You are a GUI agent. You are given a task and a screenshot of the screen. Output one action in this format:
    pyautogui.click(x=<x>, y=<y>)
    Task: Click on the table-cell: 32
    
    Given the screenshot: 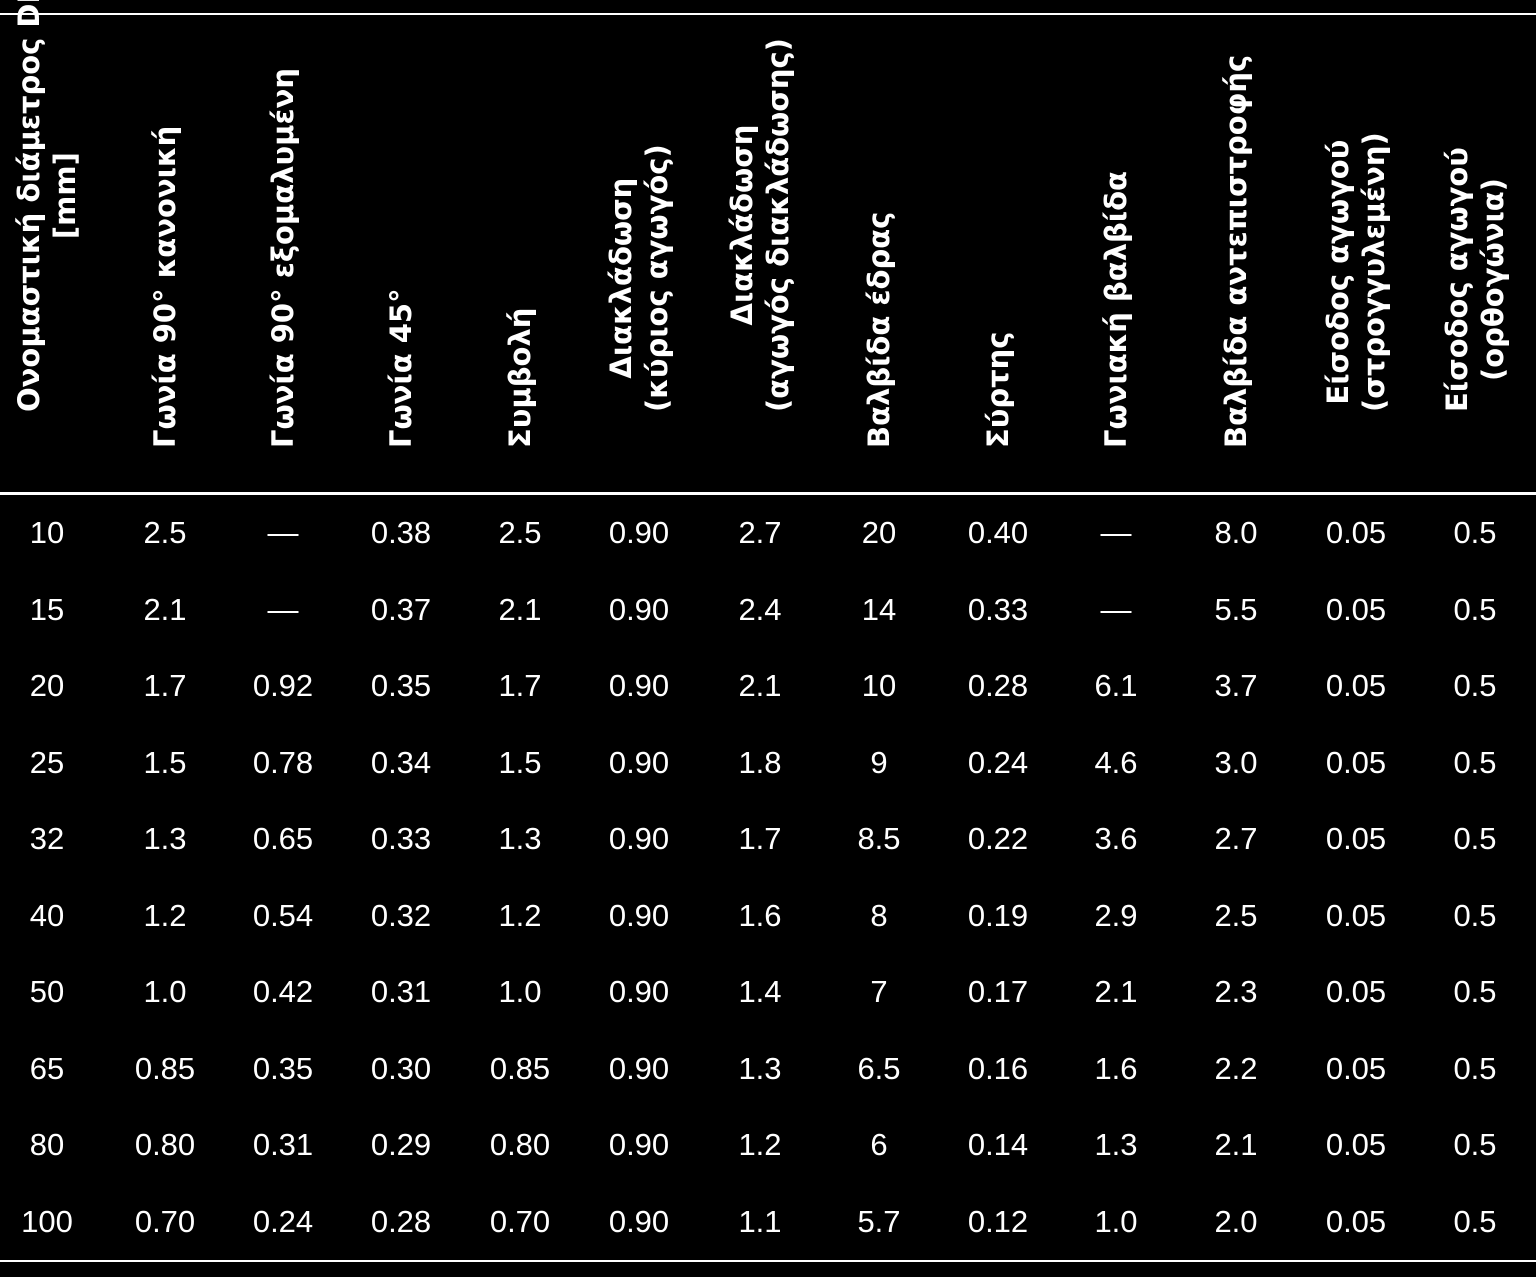 What is the action you would take?
    pyautogui.click(x=47, y=838)
    